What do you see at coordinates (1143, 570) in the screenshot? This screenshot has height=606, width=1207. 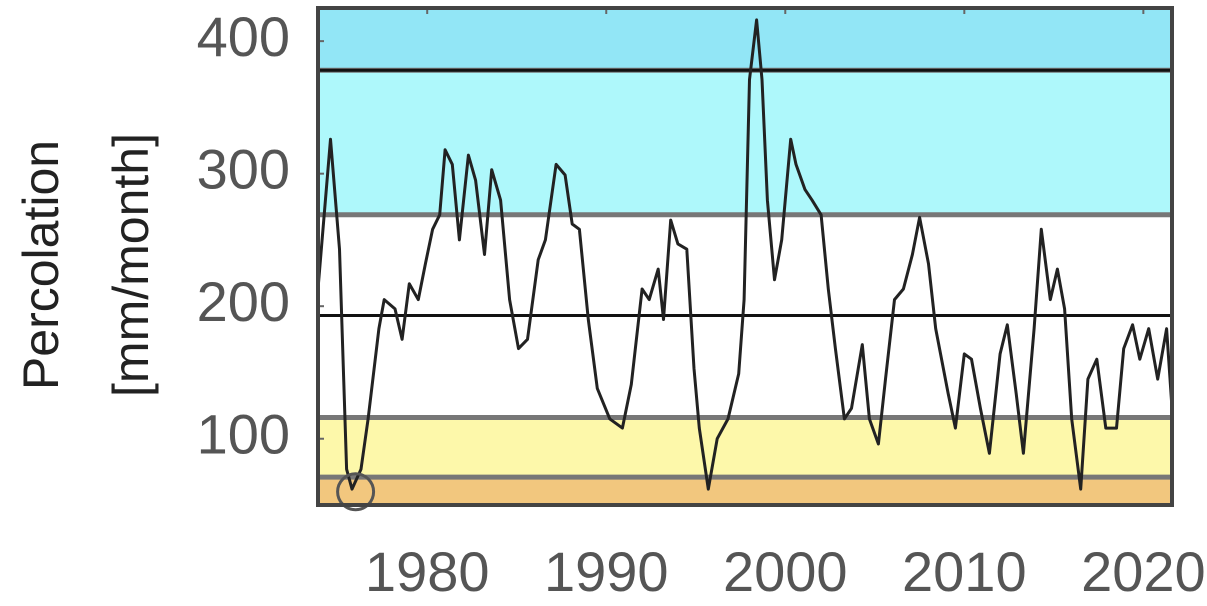 I see `x-tick-label: 2020` at bounding box center [1143, 570].